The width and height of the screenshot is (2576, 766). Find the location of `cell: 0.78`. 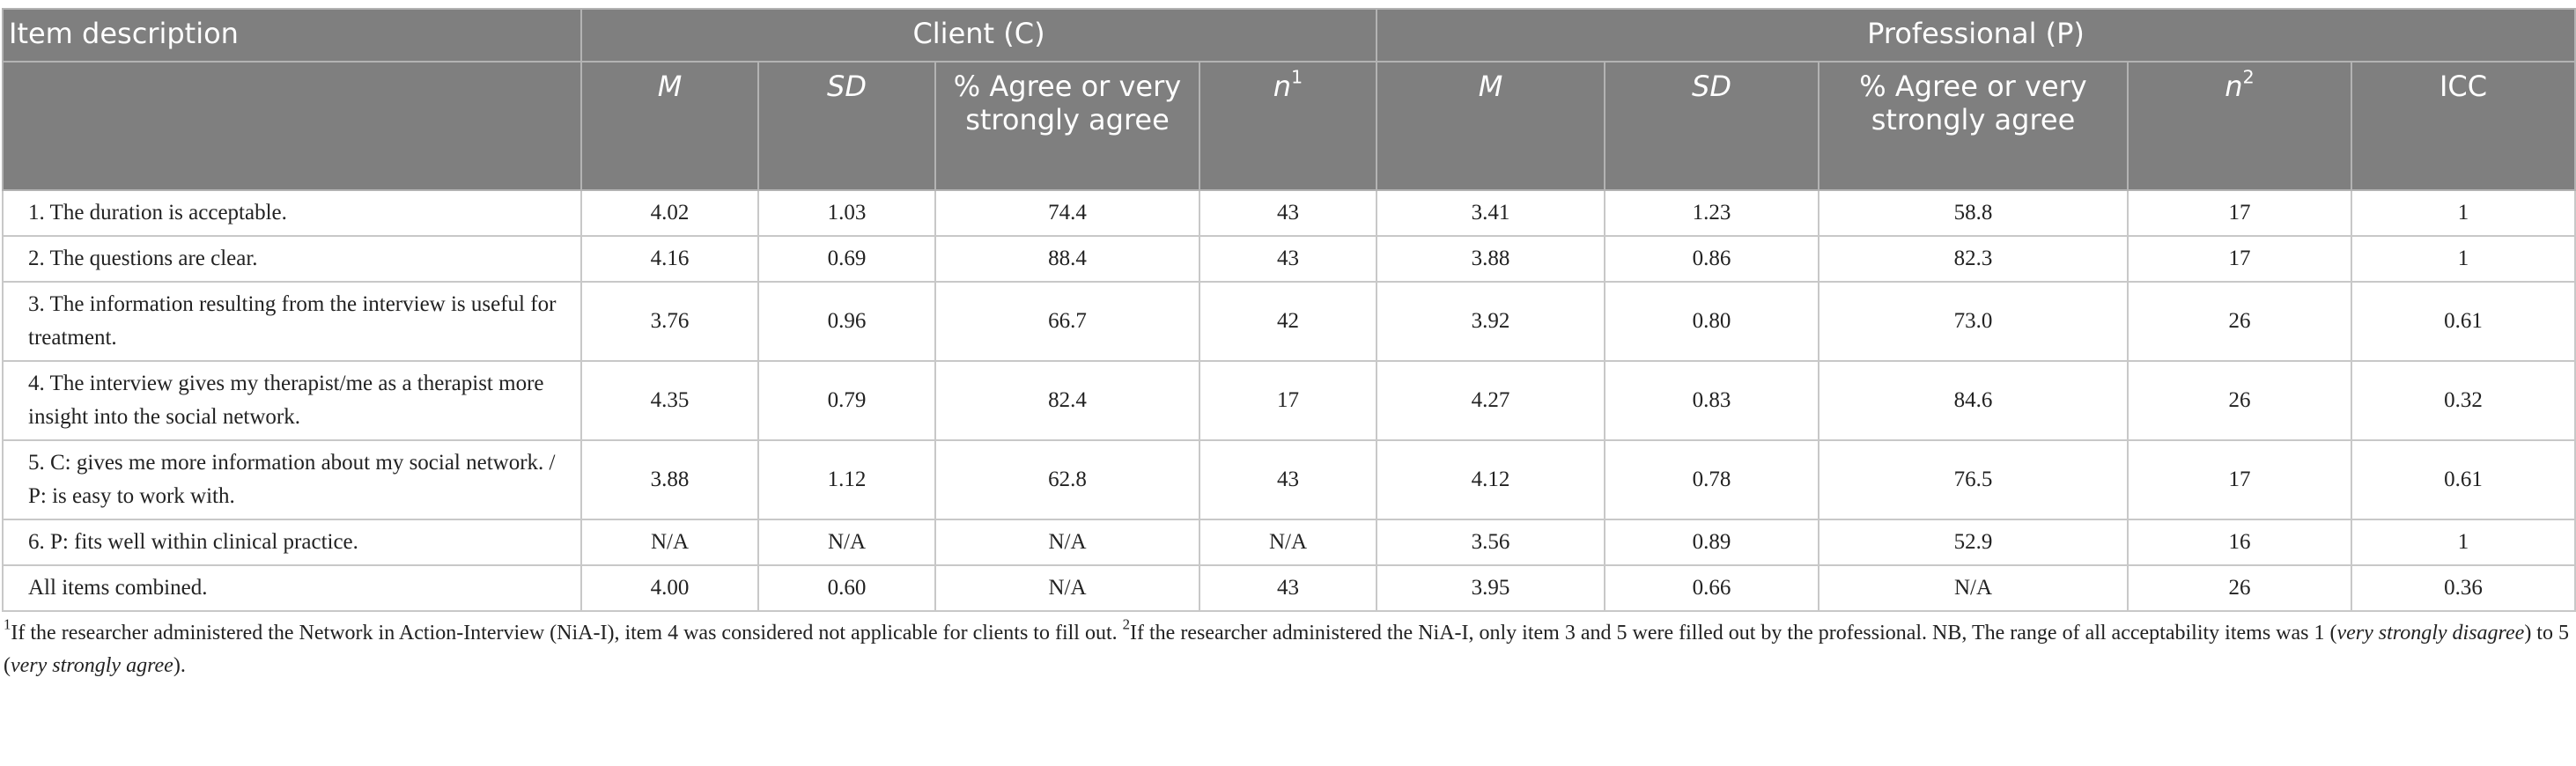

cell: 0.78 is located at coordinates (1711, 479).